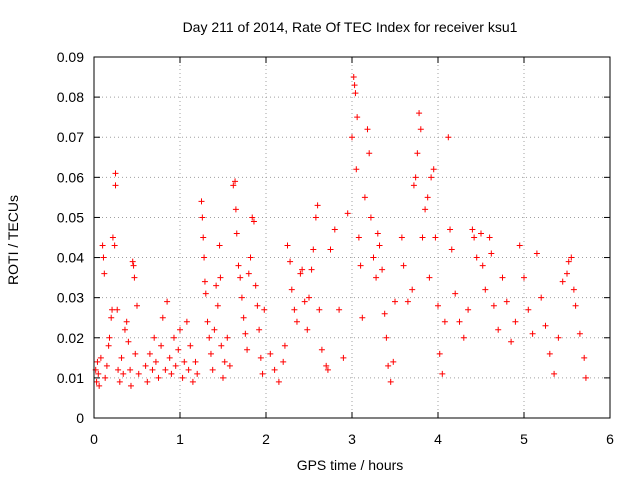 The height and width of the screenshot is (480, 640). What do you see at coordinates (70, 177) in the screenshot?
I see `y-tick-label: 0.06` at bounding box center [70, 177].